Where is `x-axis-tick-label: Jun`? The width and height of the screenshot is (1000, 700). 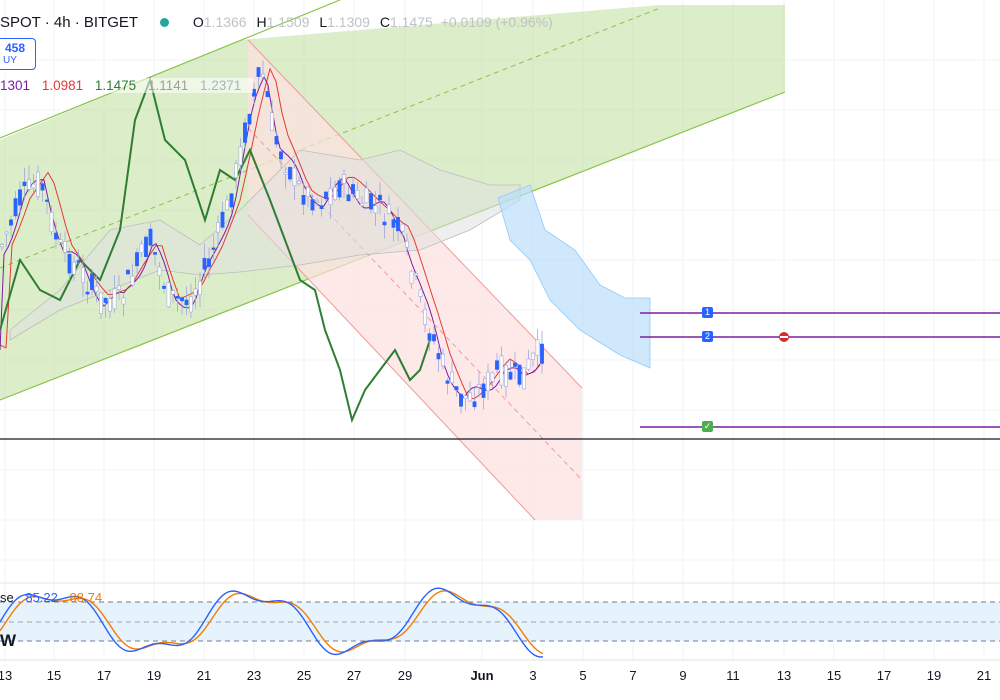
x-axis-tick-label: Jun is located at coordinates (482, 675).